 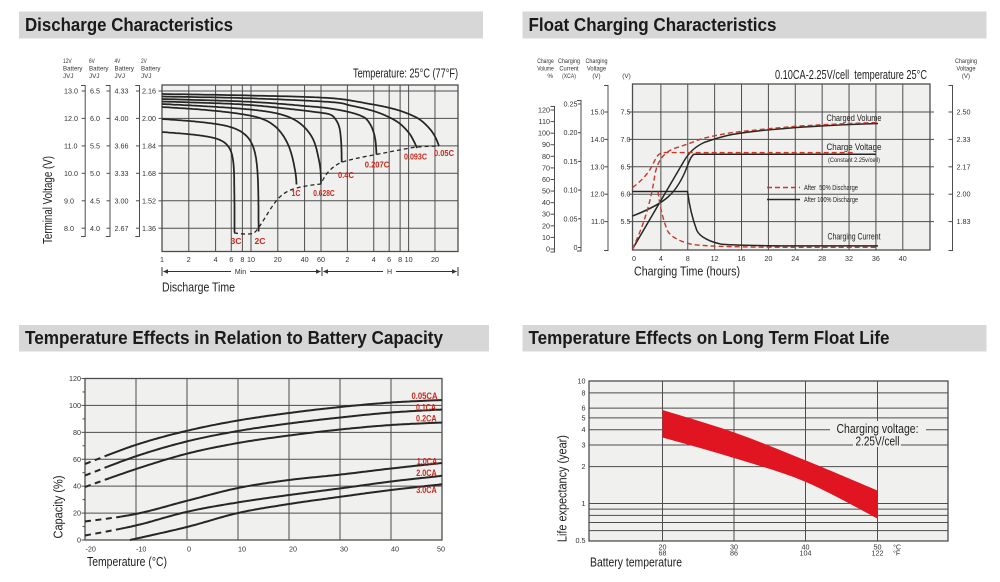 I want to click on svg-text: °F, so click(x=897, y=553).